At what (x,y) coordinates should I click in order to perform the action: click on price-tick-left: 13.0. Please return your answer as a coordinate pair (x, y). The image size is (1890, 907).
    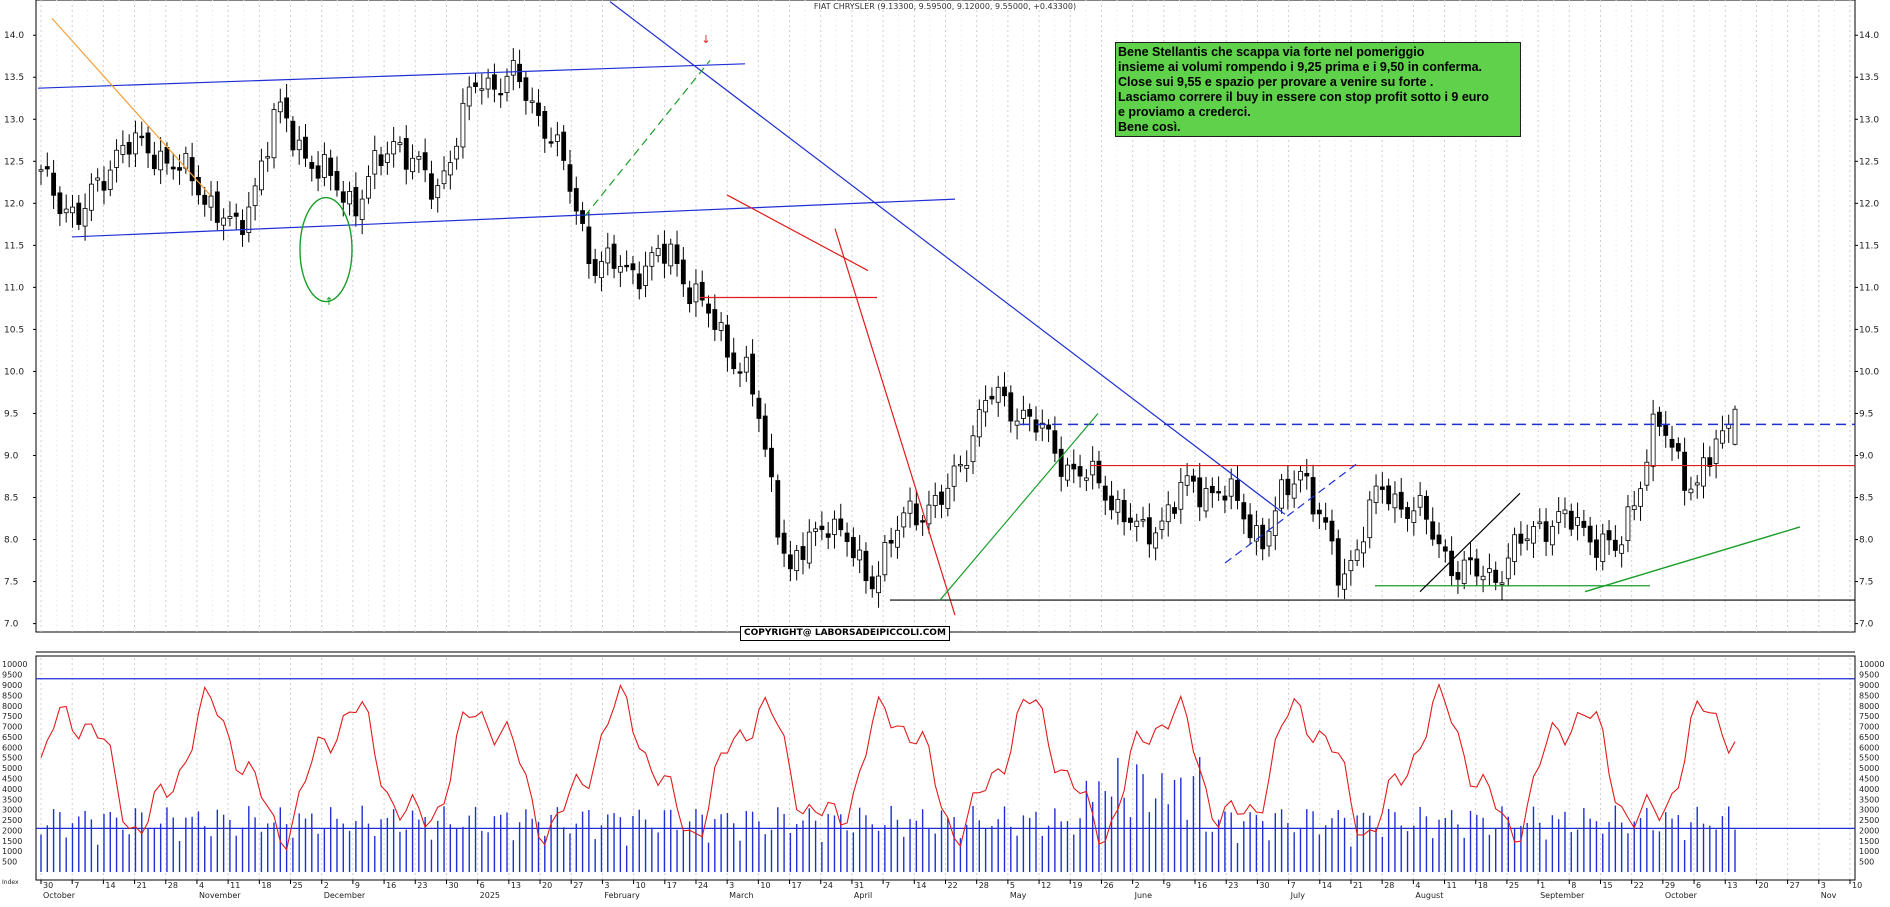
    Looking at the image, I should click on (14, 120).